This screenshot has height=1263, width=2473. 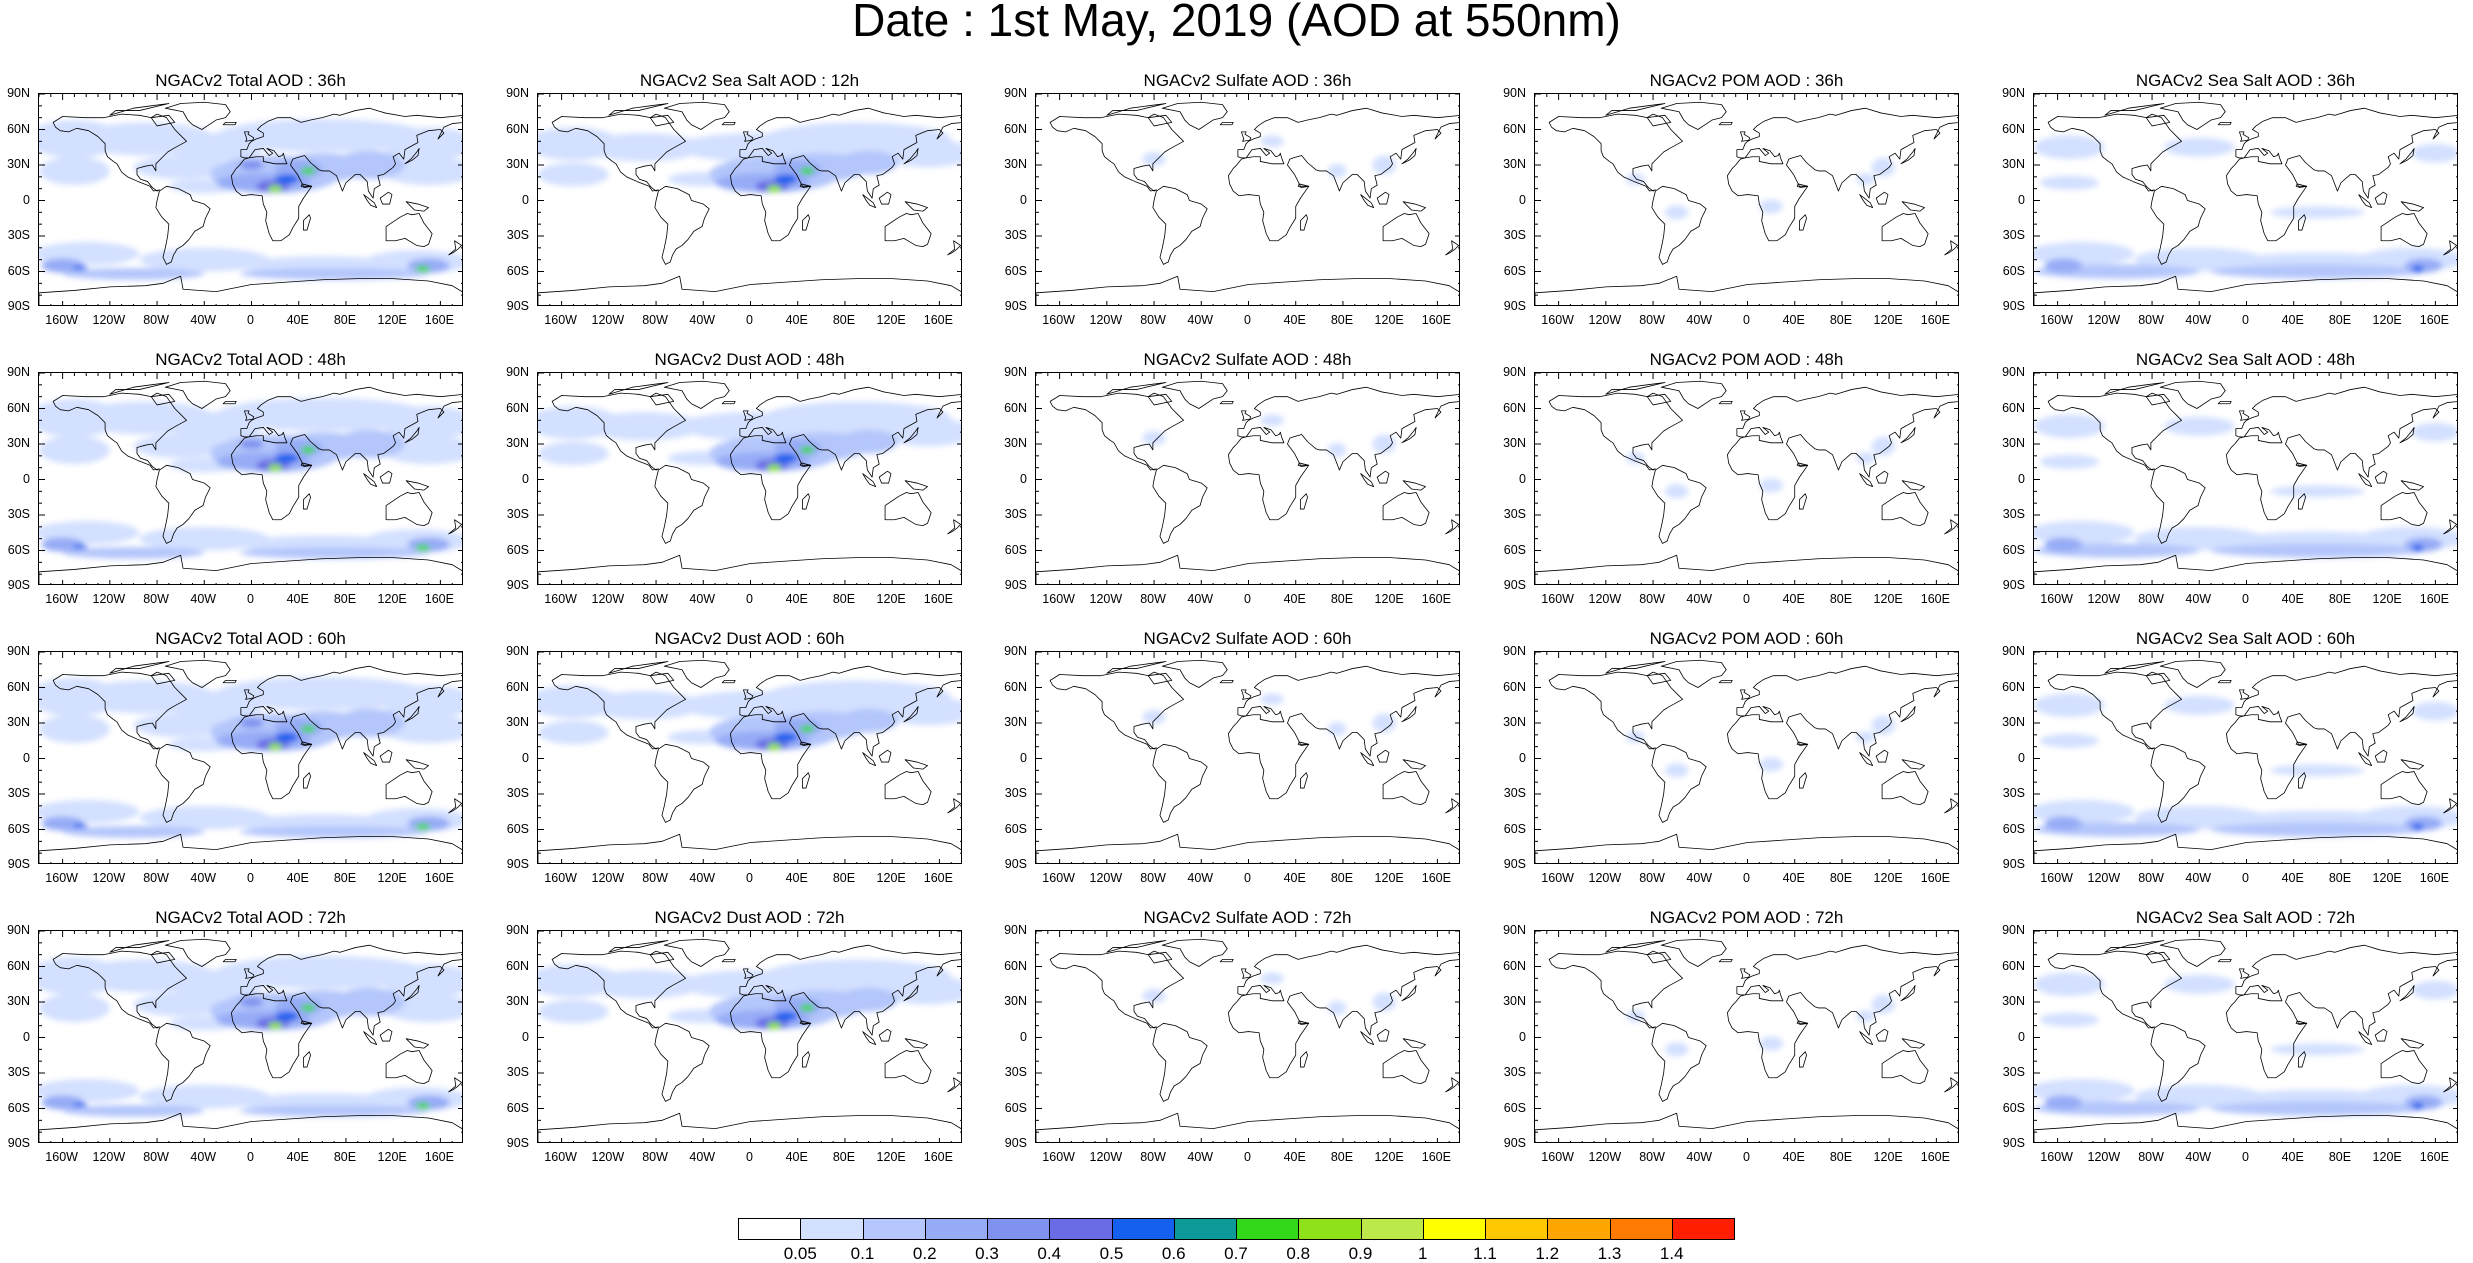 What do you see at coordinates (1746, 1127) in the screenshot?
I see `coastline-antarctica` at bounding box center [1746, 1127].